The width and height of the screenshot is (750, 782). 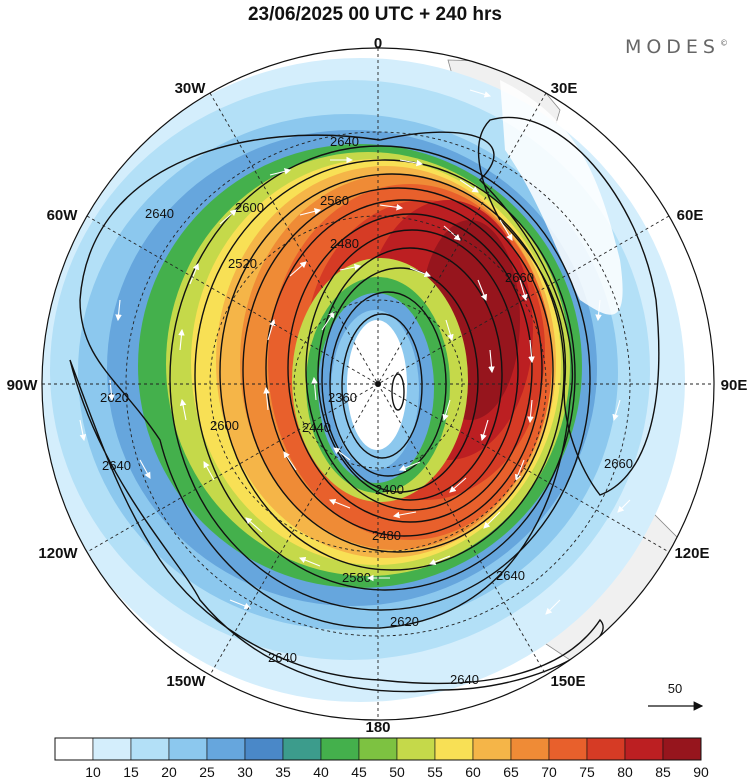 I want to click on lon-label-120w: 120W, so click(x=58, y=553).